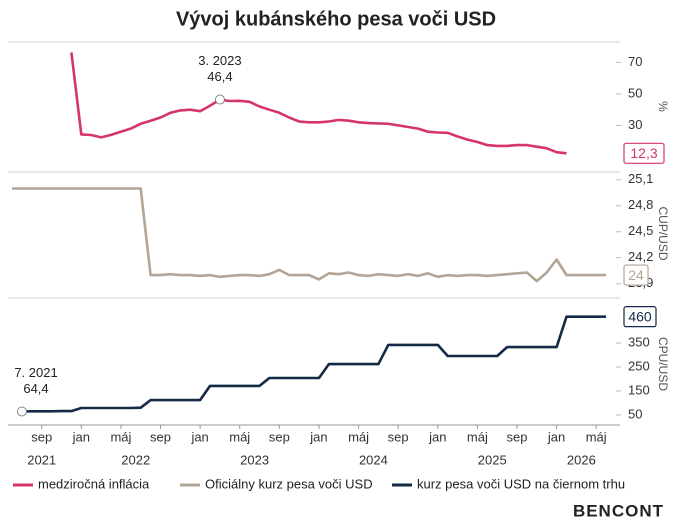 The image size is (673, 523). I want to click on value-label: 12,3, so click(643, 153).